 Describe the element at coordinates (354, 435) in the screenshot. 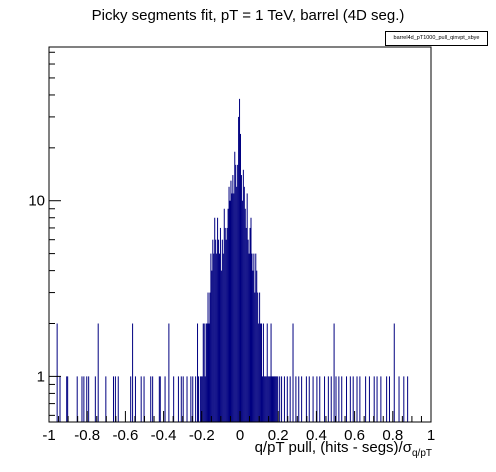

I see `x-tick-label: 0.6` at that location.